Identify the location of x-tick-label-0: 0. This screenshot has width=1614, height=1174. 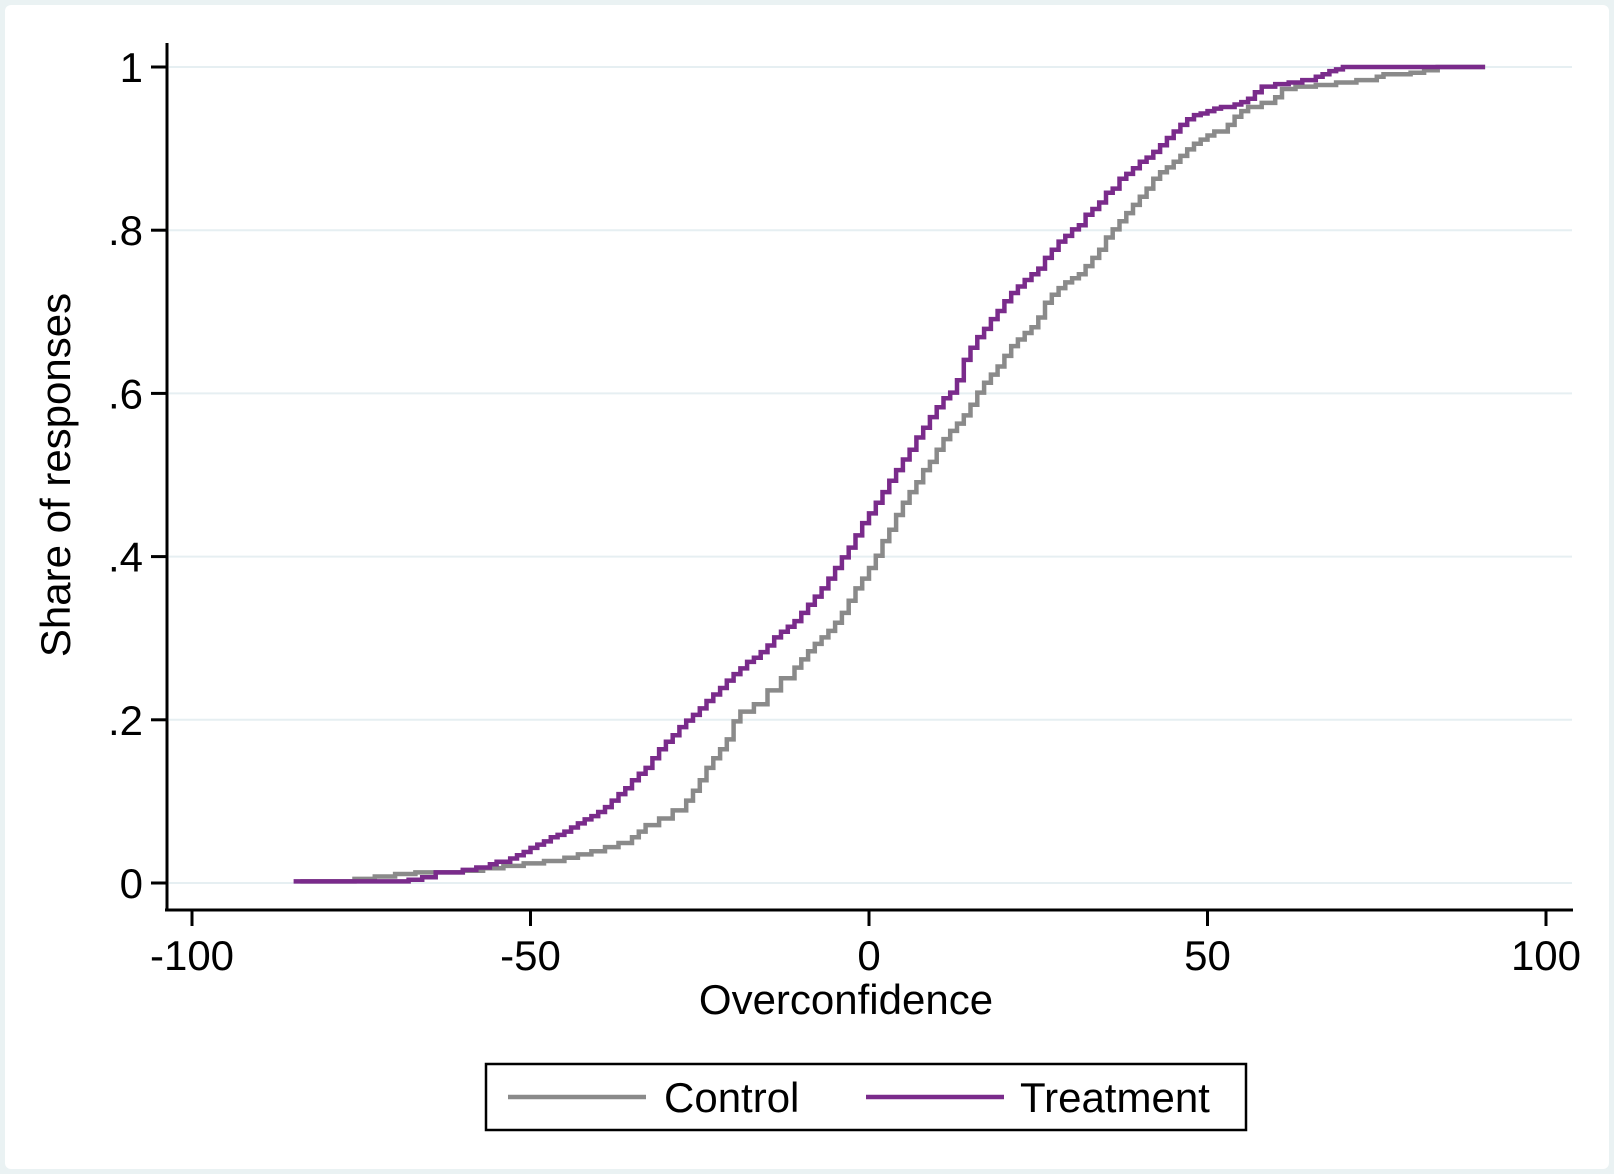
(868, 955).